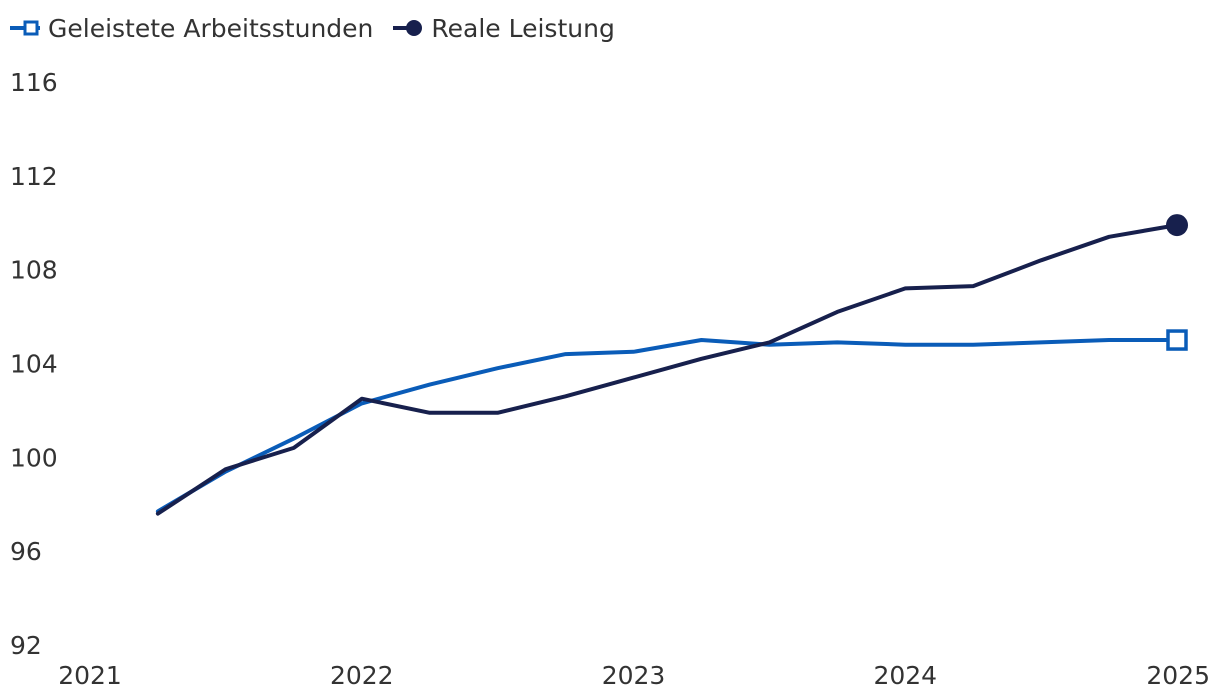 The image size is (1220, 696). Describe the element at coordinates (26, 645) in the screenshot. I see `y-tick-label: 92` at that location.